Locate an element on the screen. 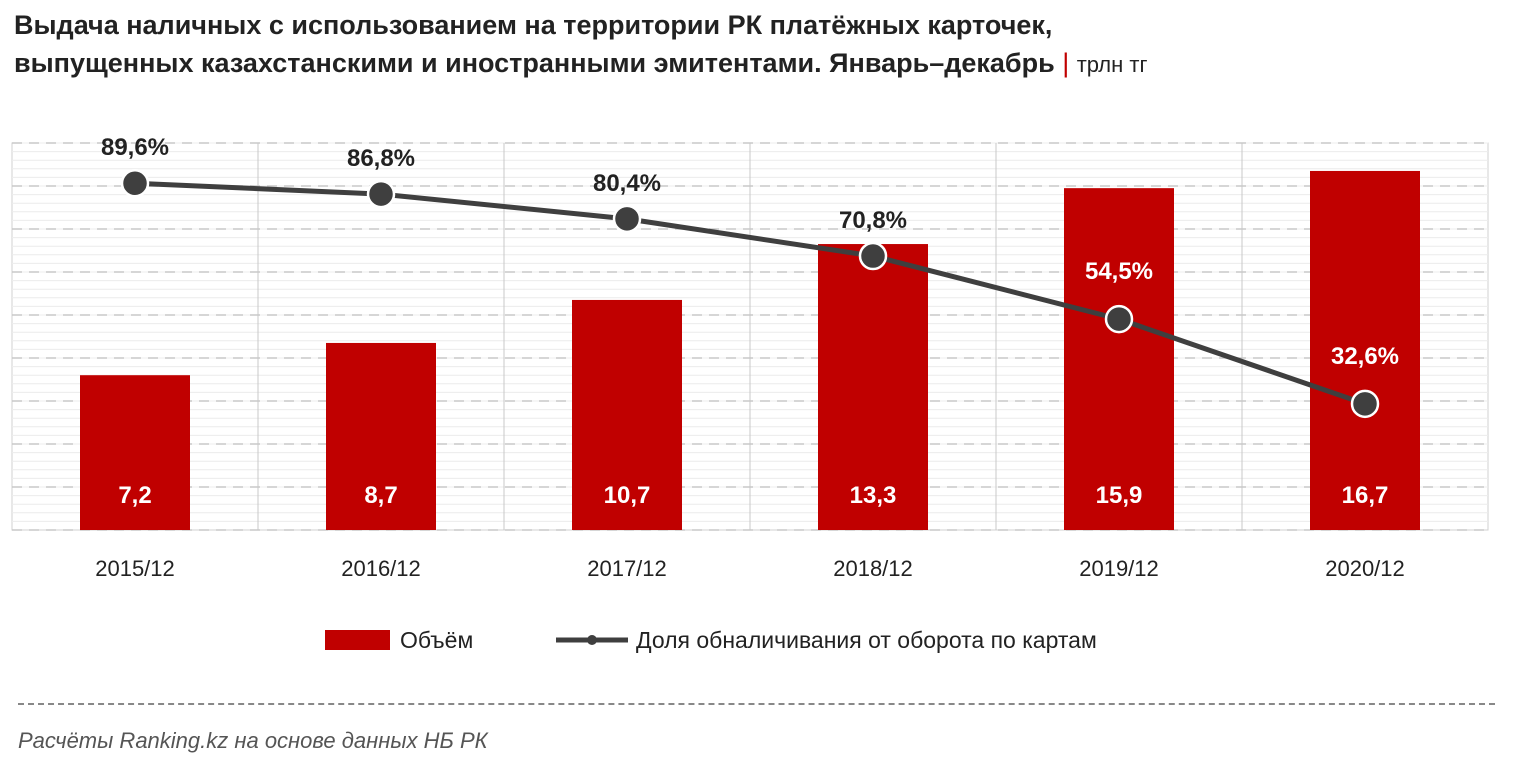 The height and width of the screenshot is (775, 1515). unit-label: трлн тг is located at coordinates (1112, 64).